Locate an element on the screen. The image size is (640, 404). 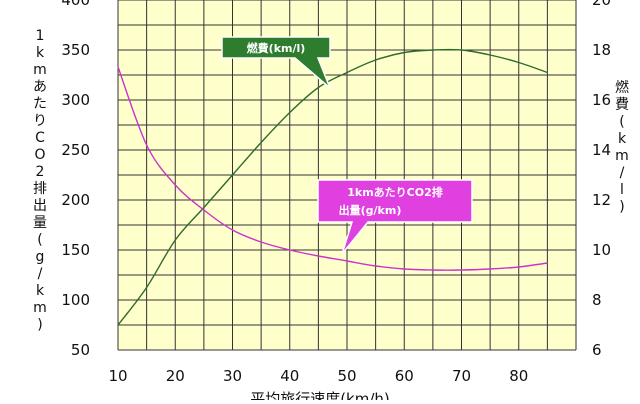
fuel-callout-bubble is located at coordinates (276, 62).